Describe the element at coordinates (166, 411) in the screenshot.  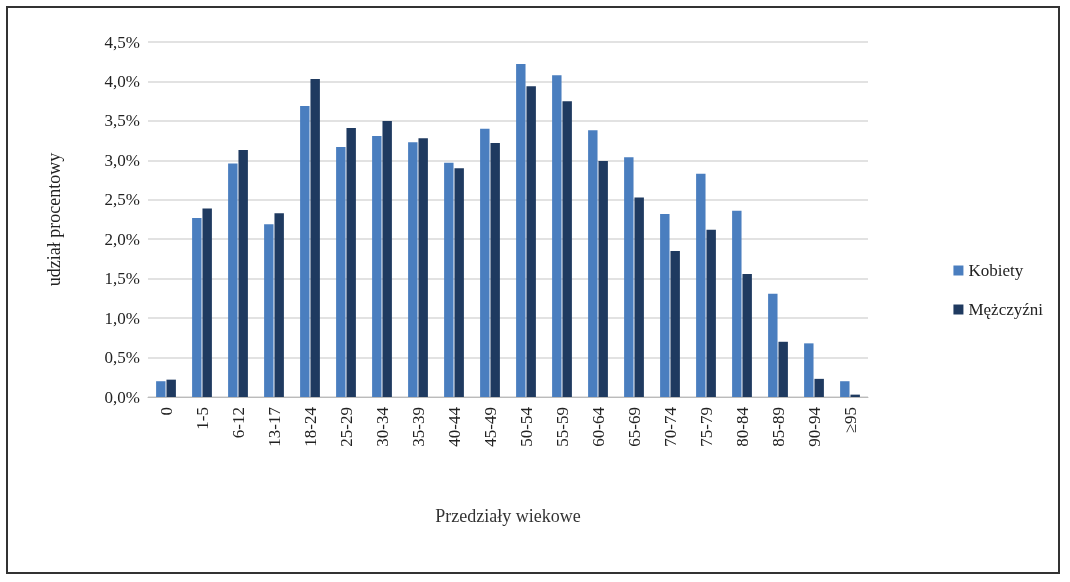
I see `x-tick-label: 0` at that location.